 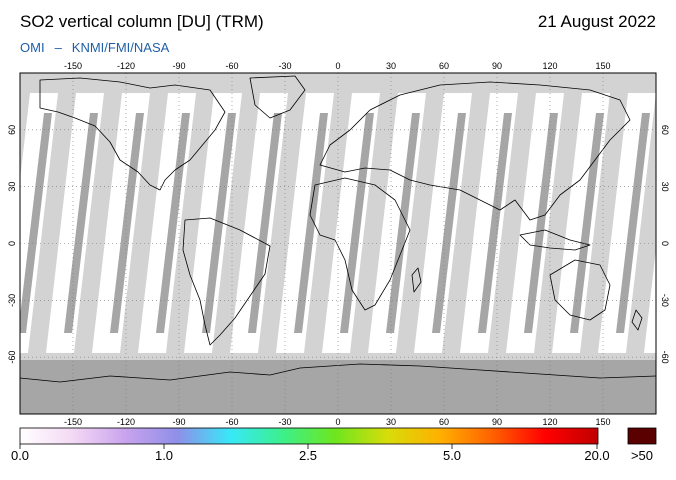 What do you see at coordinates (12, 187) in the screenshot?
I see `lat-tick-label-left: 30` at bounding box center [12, 187].